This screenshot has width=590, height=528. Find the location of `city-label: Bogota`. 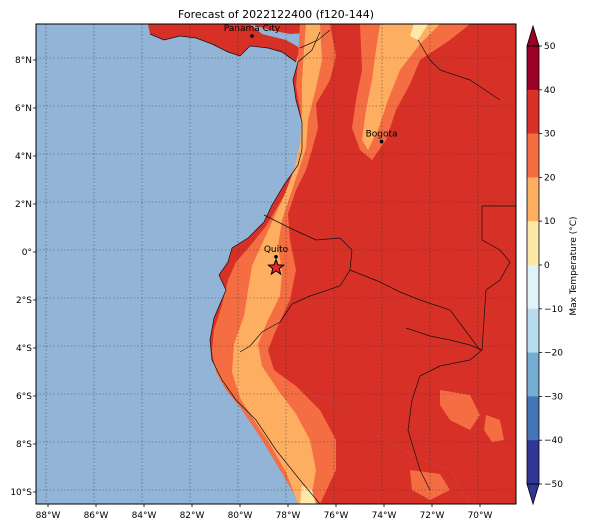

city-label: Bogota is located at coordinates (382, 135).